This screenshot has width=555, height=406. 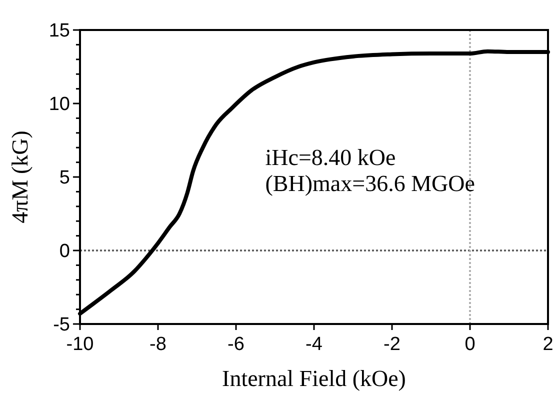 What do you see at coordinates (330, 157) in the screenshot?
I see `annotation: iHc=8.40 kOe` at bounding box center [330, 157].